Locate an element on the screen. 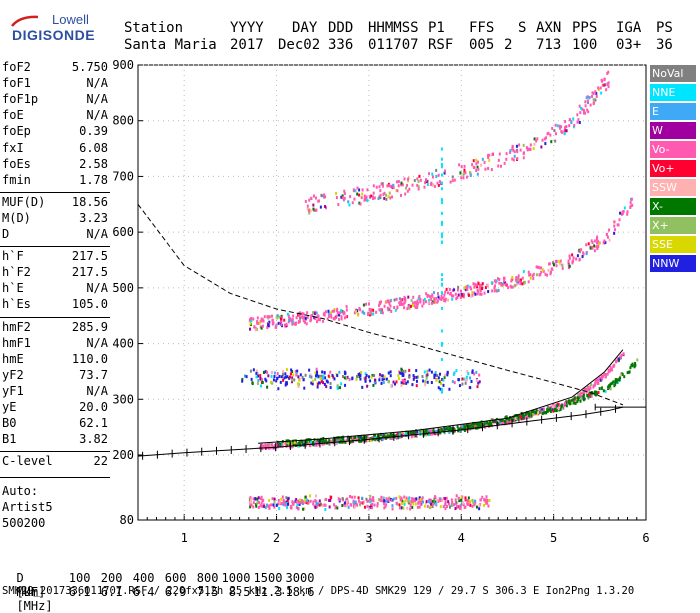 This screenshot has width=700, height=613. legend-item-vo: Vo+ is located at coordinates (673, 168).